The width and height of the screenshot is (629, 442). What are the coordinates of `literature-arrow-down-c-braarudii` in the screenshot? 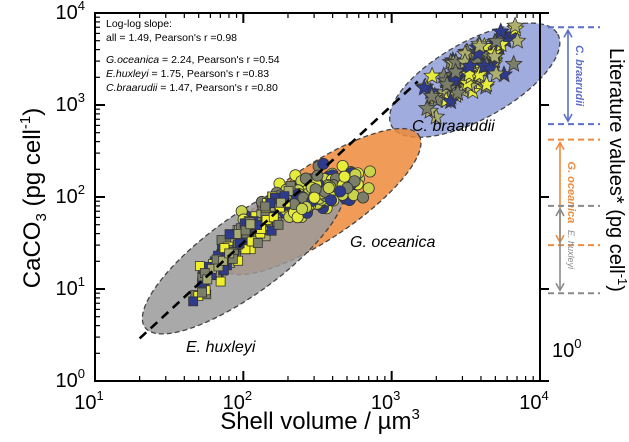 It's located at (568, 118).